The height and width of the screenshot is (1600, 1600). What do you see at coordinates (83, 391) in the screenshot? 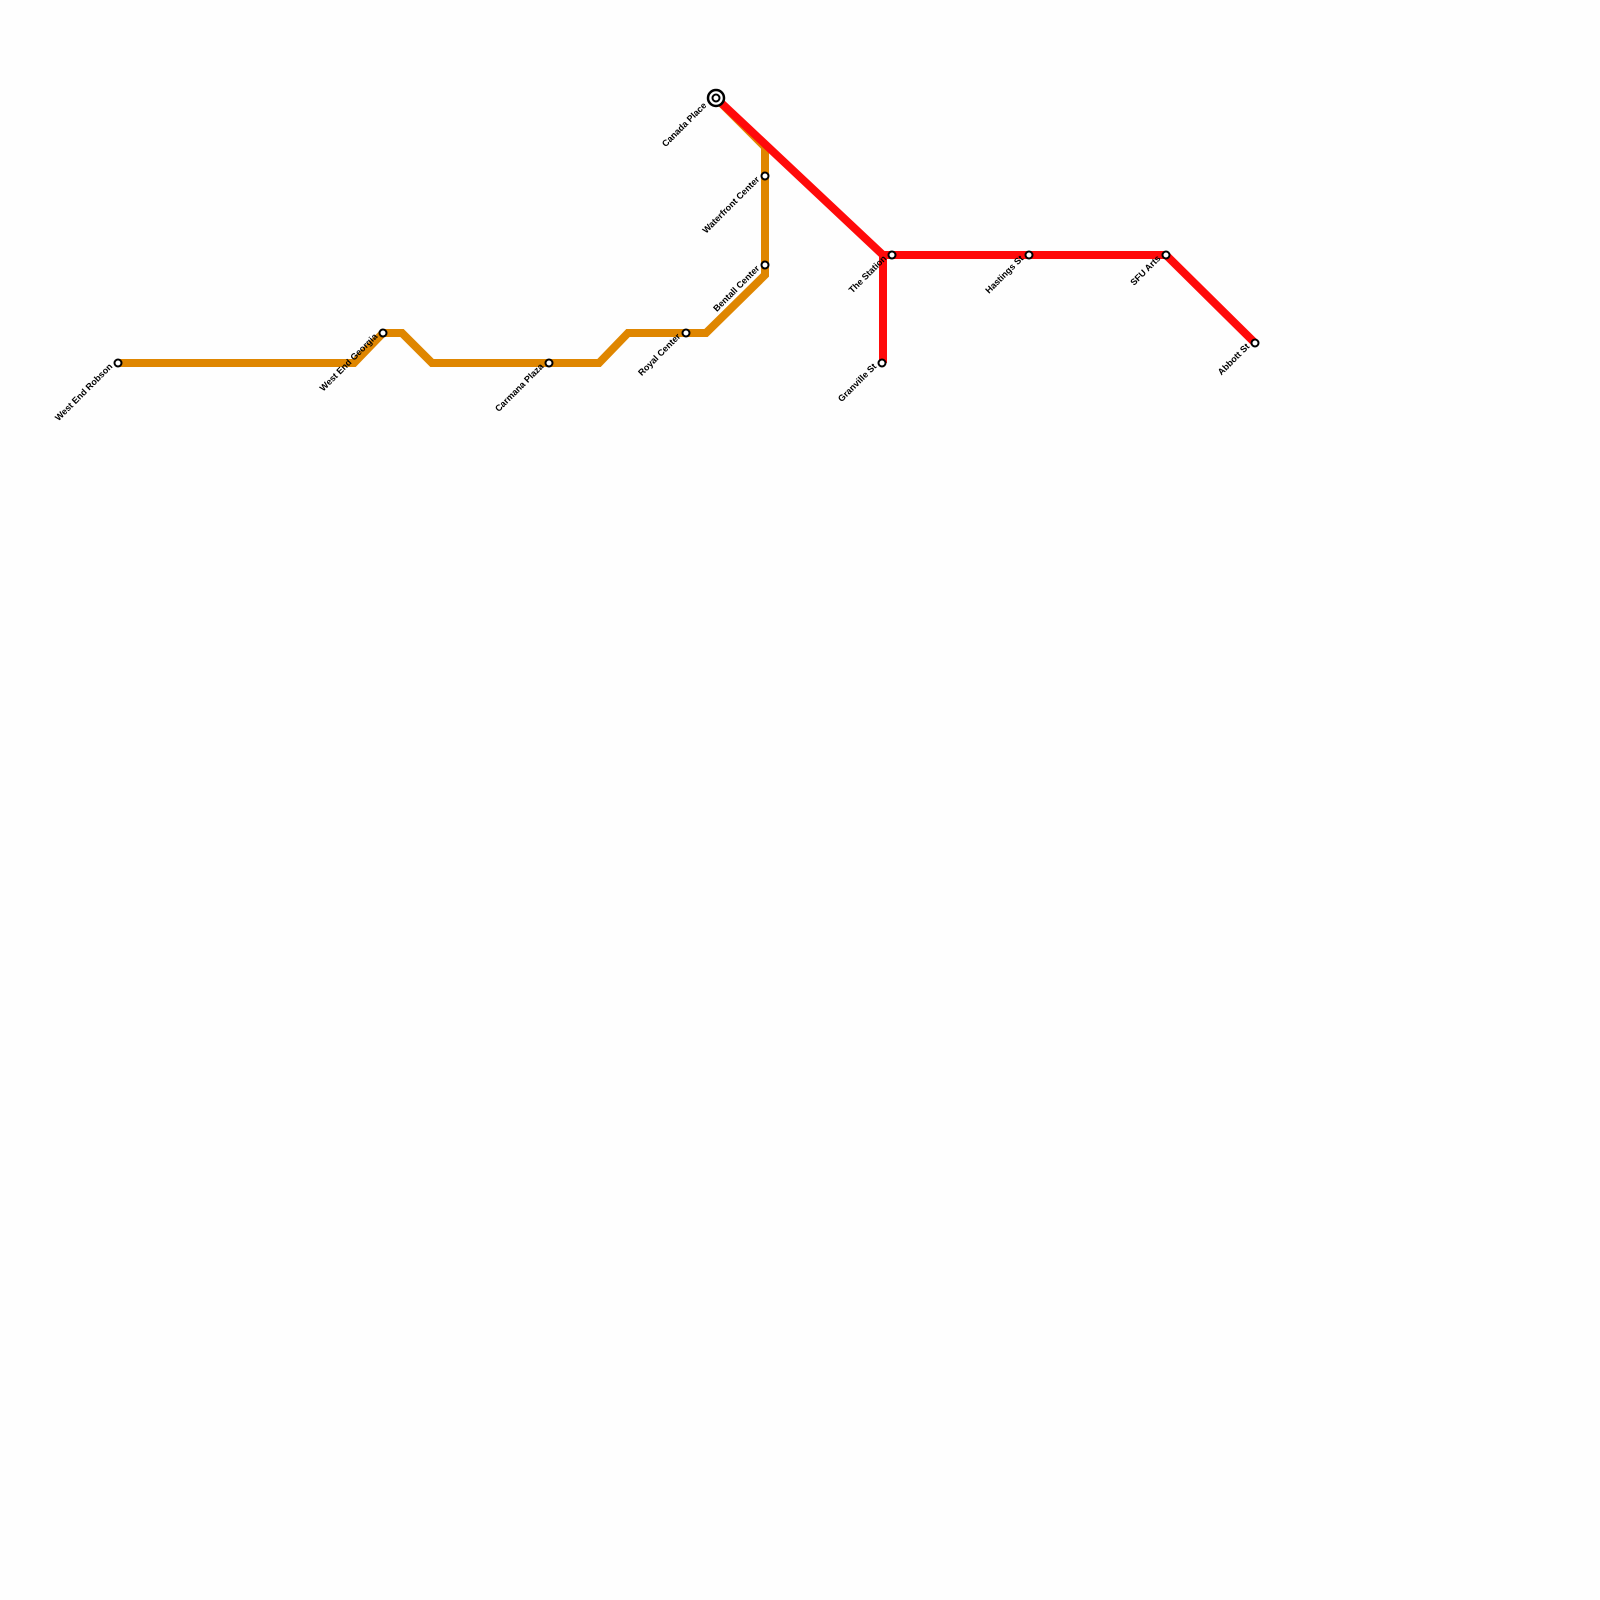
I see `station-label: West End Robson` at bounding box center [83, 391].